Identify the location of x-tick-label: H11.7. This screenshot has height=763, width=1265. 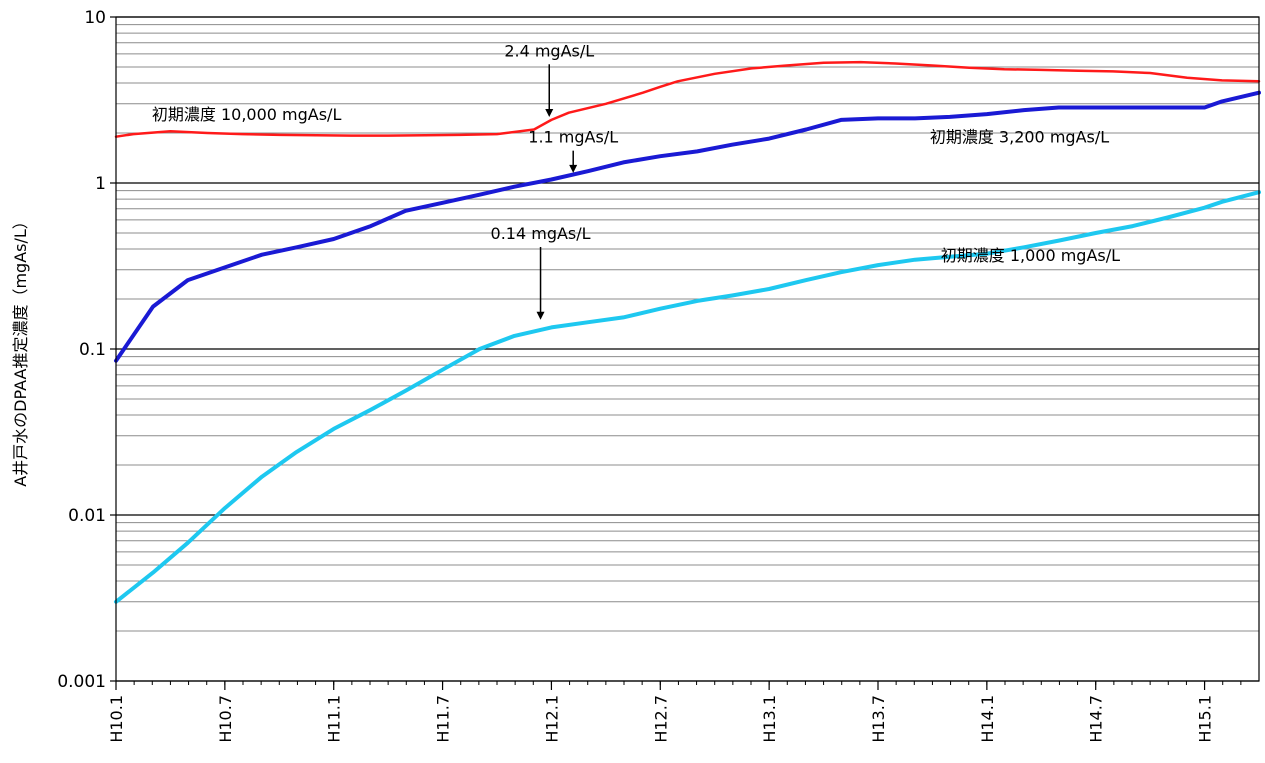
(443, 719).